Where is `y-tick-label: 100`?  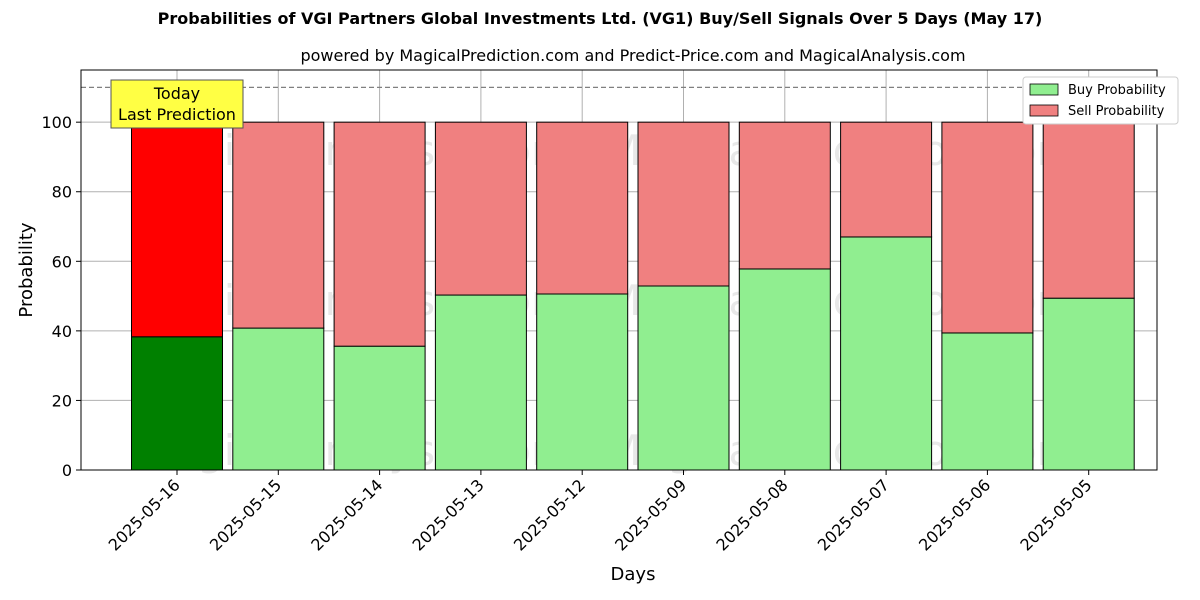 y-tick-label: 100 is located at coordinates (56, 122).